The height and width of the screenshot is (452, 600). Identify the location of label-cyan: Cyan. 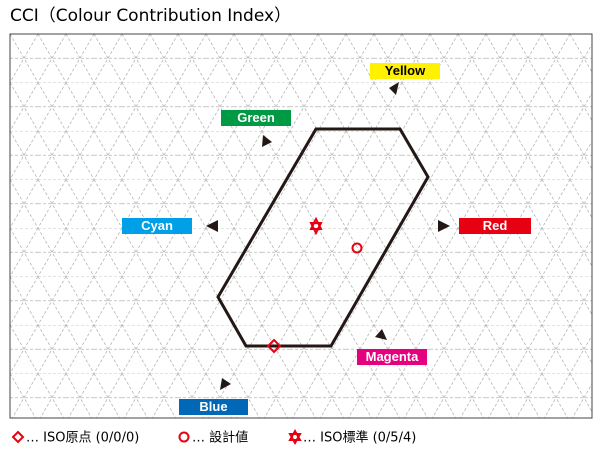
(157, 225).